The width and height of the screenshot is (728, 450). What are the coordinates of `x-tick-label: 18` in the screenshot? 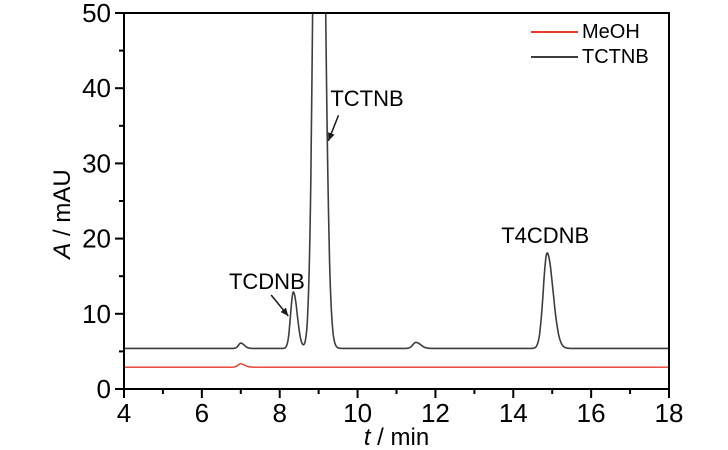 It's located at (669, 413).